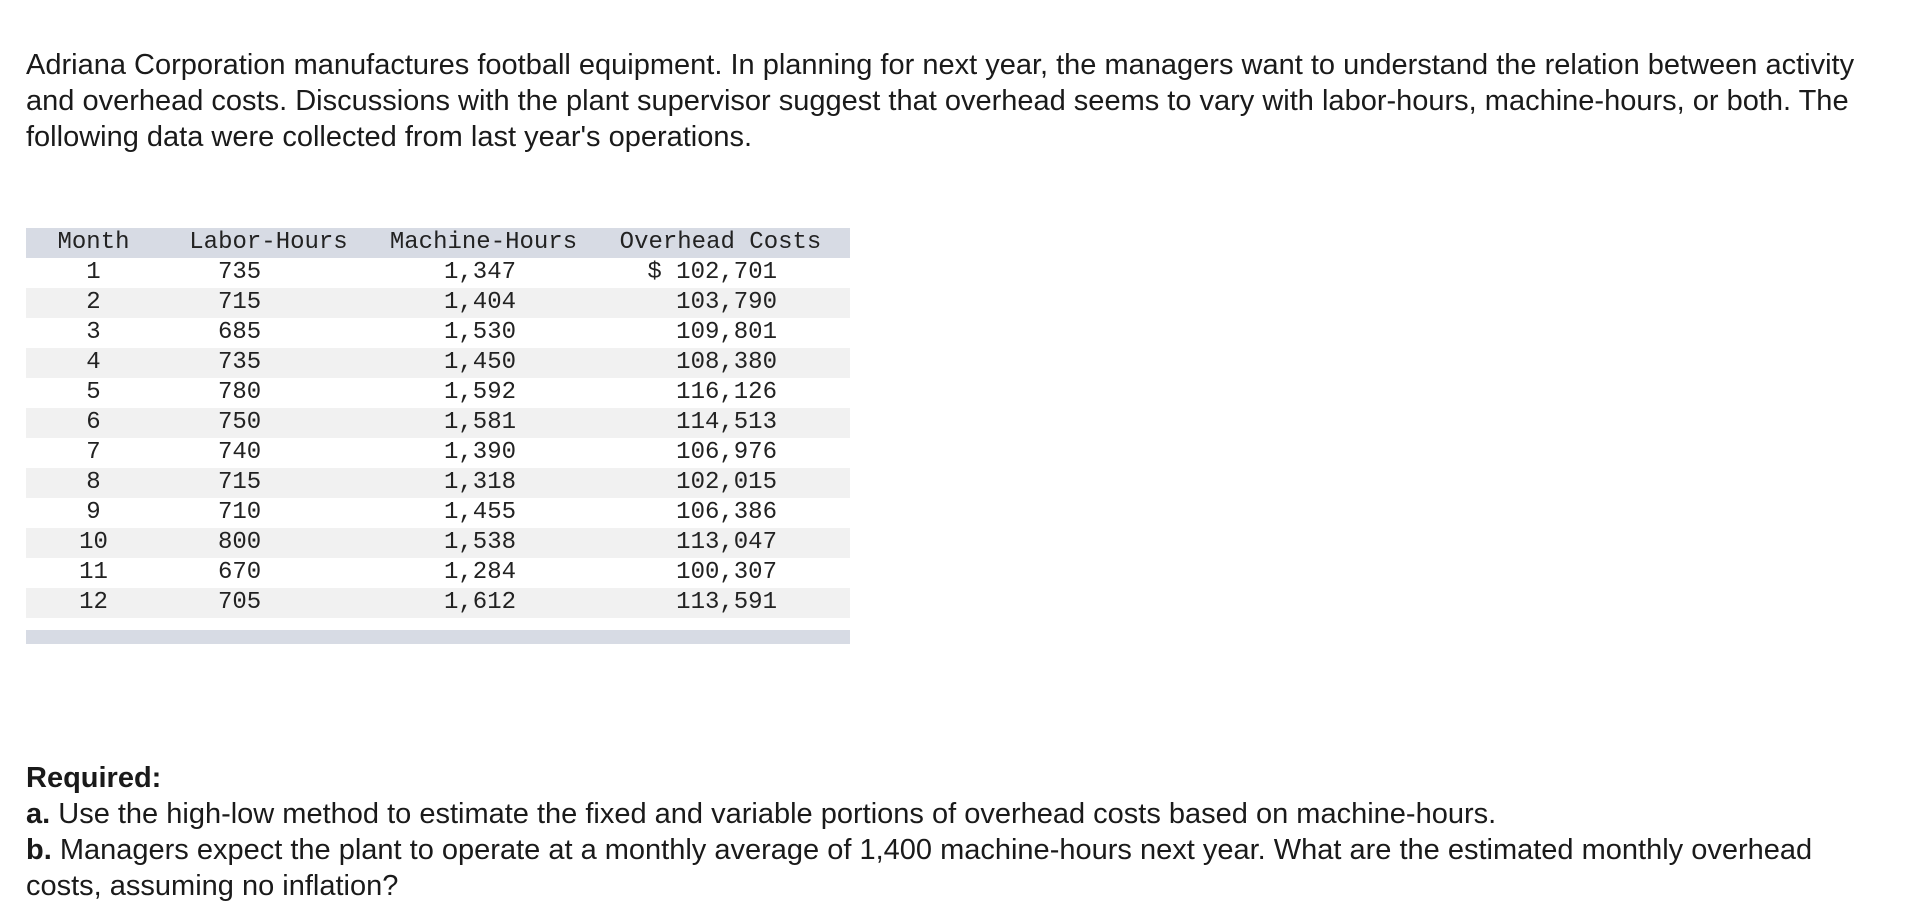  Describe the element at coordinates (93, 303) in the screenshot. I see `month-cell: 2` at that location.